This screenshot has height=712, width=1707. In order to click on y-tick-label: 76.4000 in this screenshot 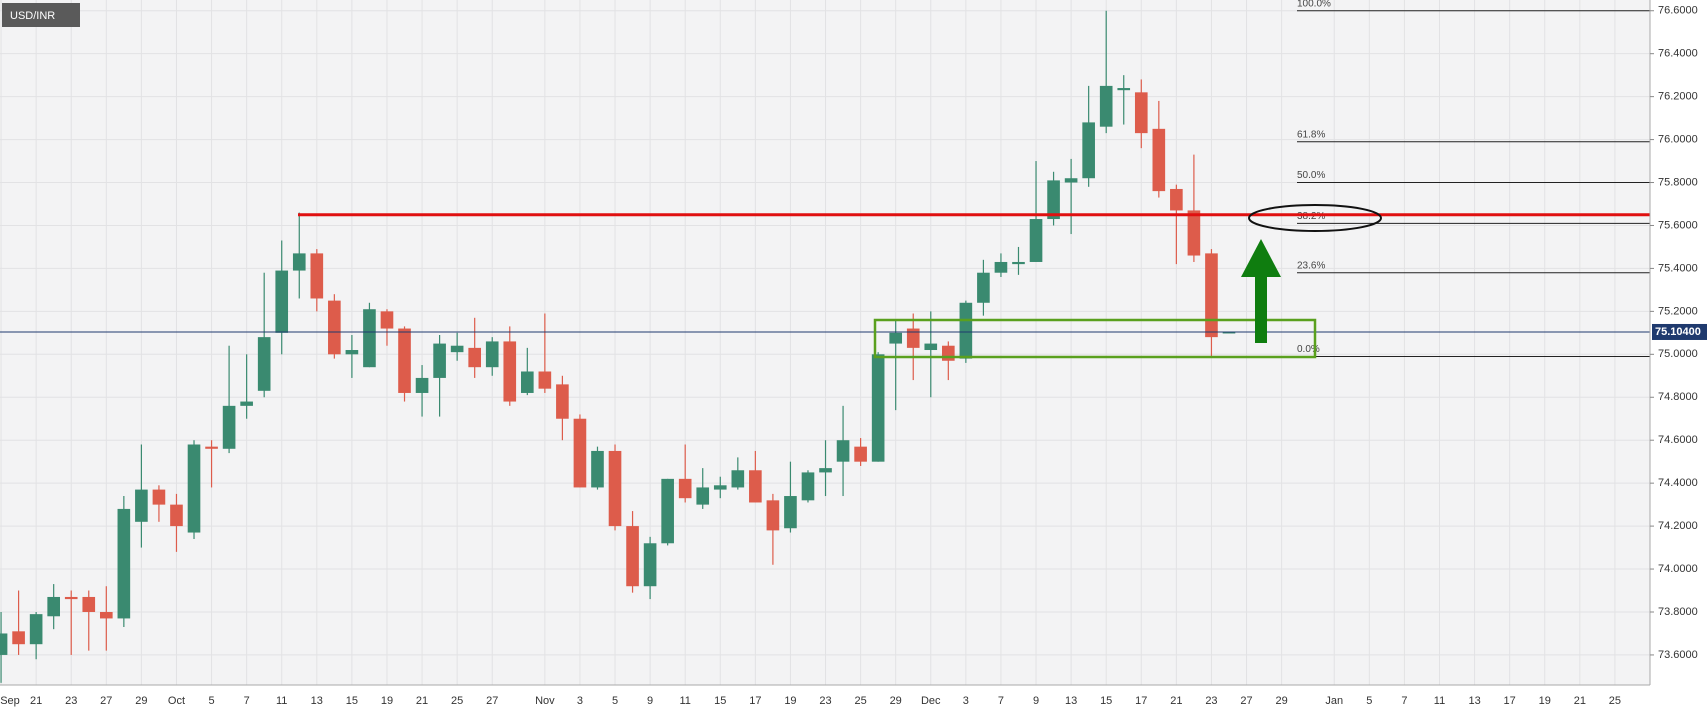, I will do `click(1678, 54)`.